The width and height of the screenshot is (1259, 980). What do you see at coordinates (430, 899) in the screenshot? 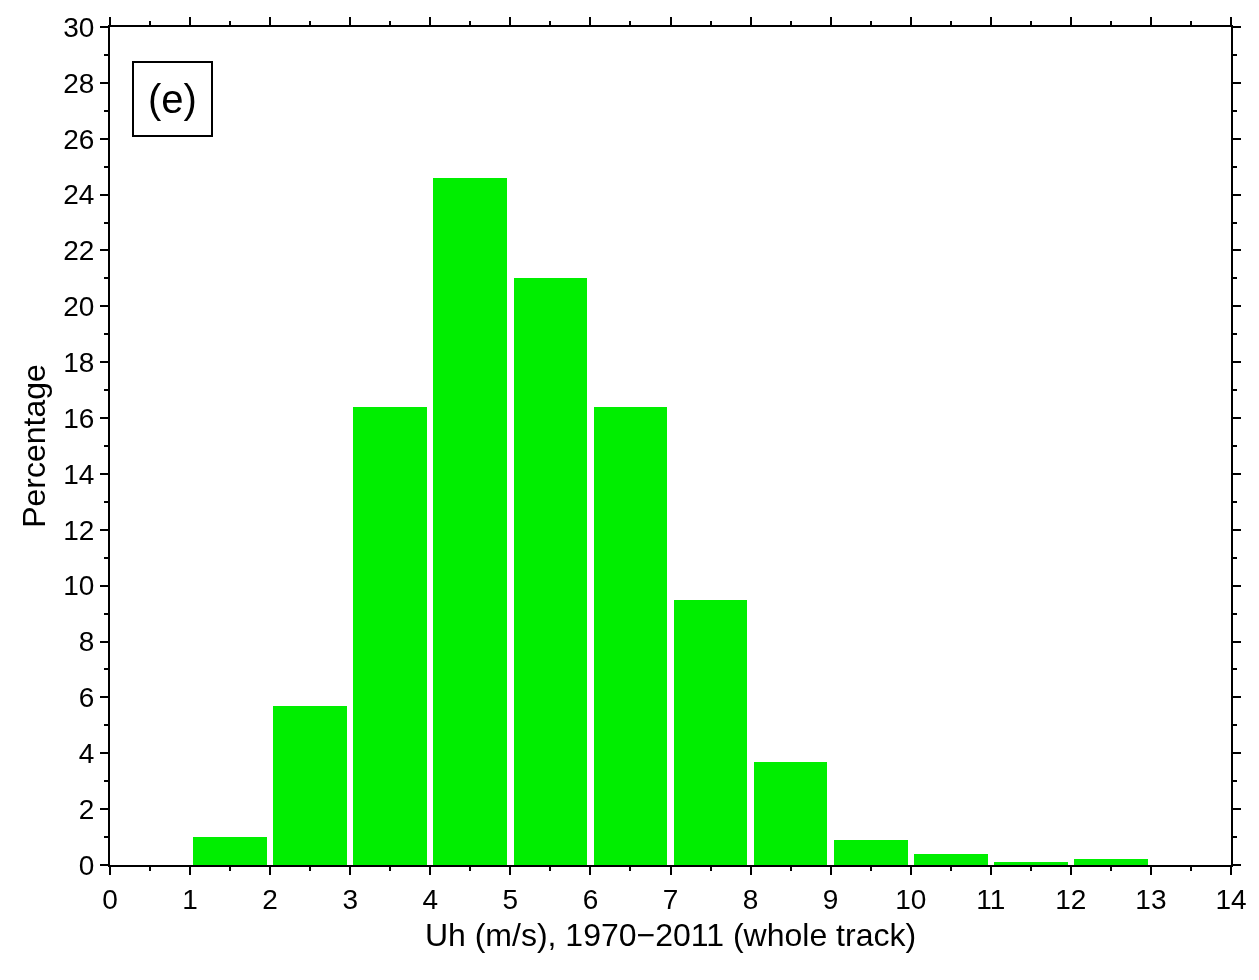
I see `x-tick-label: 4` at bounding box center [430, 899].